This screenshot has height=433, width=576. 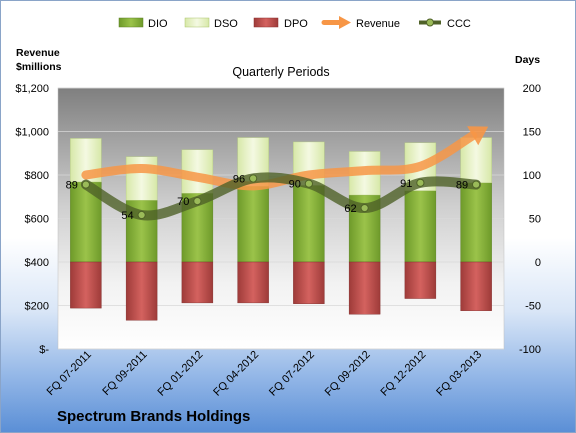 I want to click on left-axis-title-line2: $millions, so click(x=39, y=67).